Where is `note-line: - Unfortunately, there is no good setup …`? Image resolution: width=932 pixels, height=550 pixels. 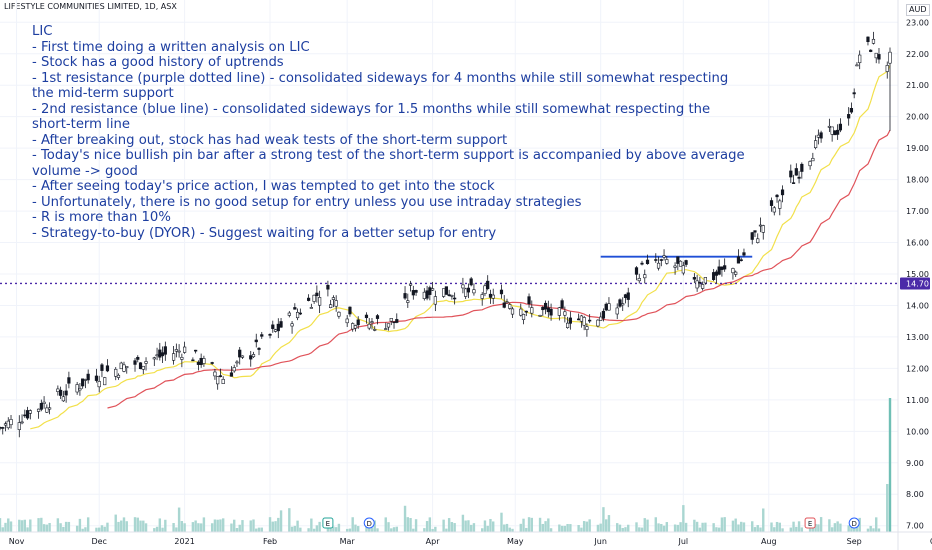
note-line: - Unfortunately, there is no good setup … is located at coordinates (307, 202).